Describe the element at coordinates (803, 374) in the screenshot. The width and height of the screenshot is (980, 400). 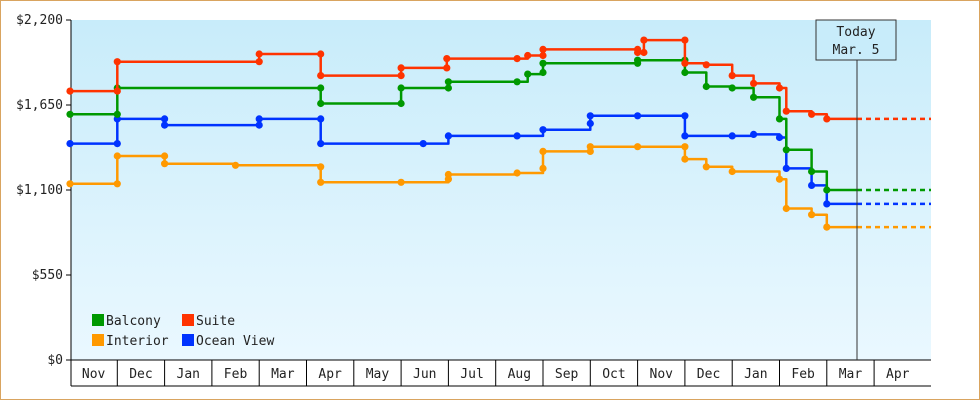
I see `month-label: Feb` at that location.